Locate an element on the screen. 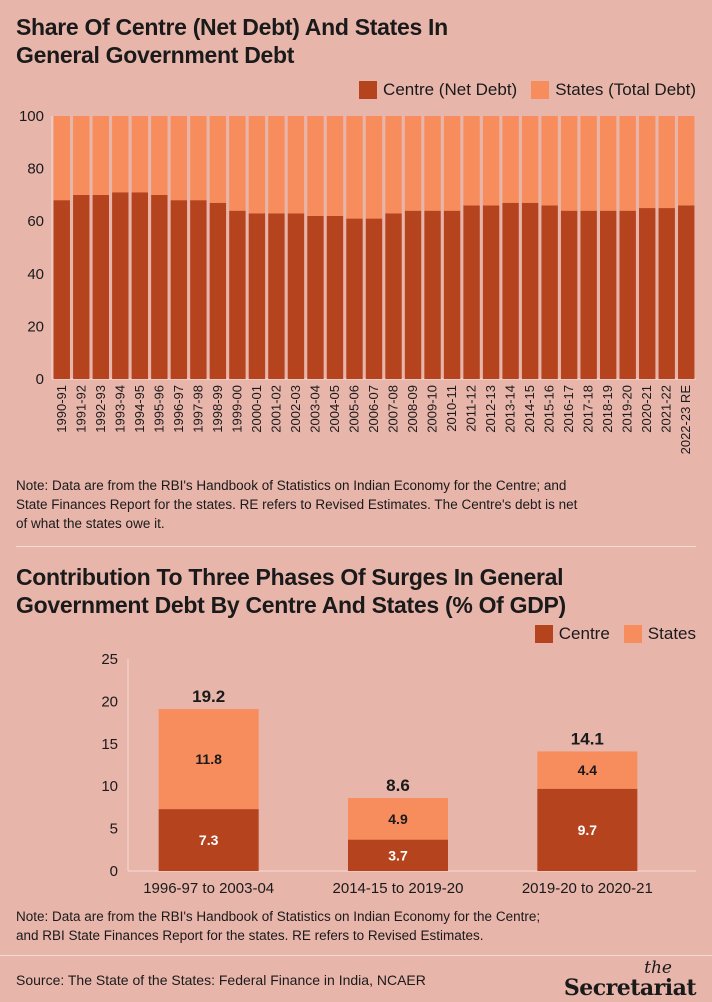 This screenshot has height=1002, width=712. chart1-x-tick-label: 2006-07 is located at coordinates (373, 409).